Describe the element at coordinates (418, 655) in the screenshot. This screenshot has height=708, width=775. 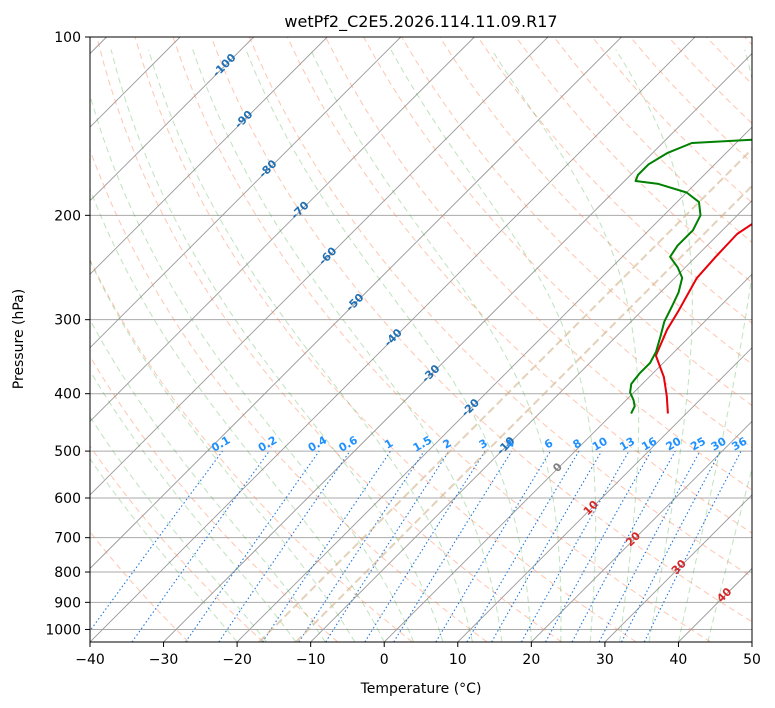
I see `x-axis-ticks: −40 −30 −20 −10 0 10 20 30 40 50` at that location.